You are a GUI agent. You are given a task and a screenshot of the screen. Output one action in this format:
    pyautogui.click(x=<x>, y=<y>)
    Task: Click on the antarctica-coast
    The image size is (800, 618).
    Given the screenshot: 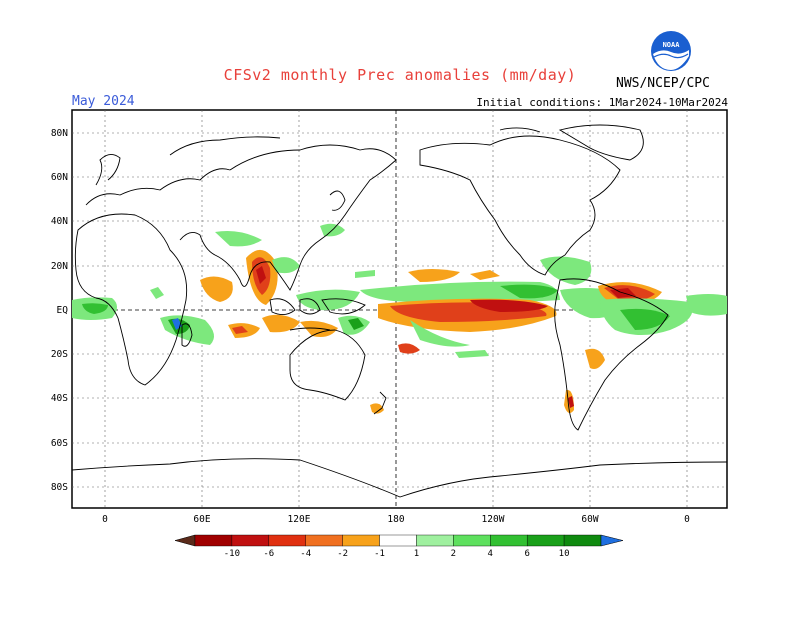 What is the action you would take?
    pyautogui.click(x=399, y=478)
    